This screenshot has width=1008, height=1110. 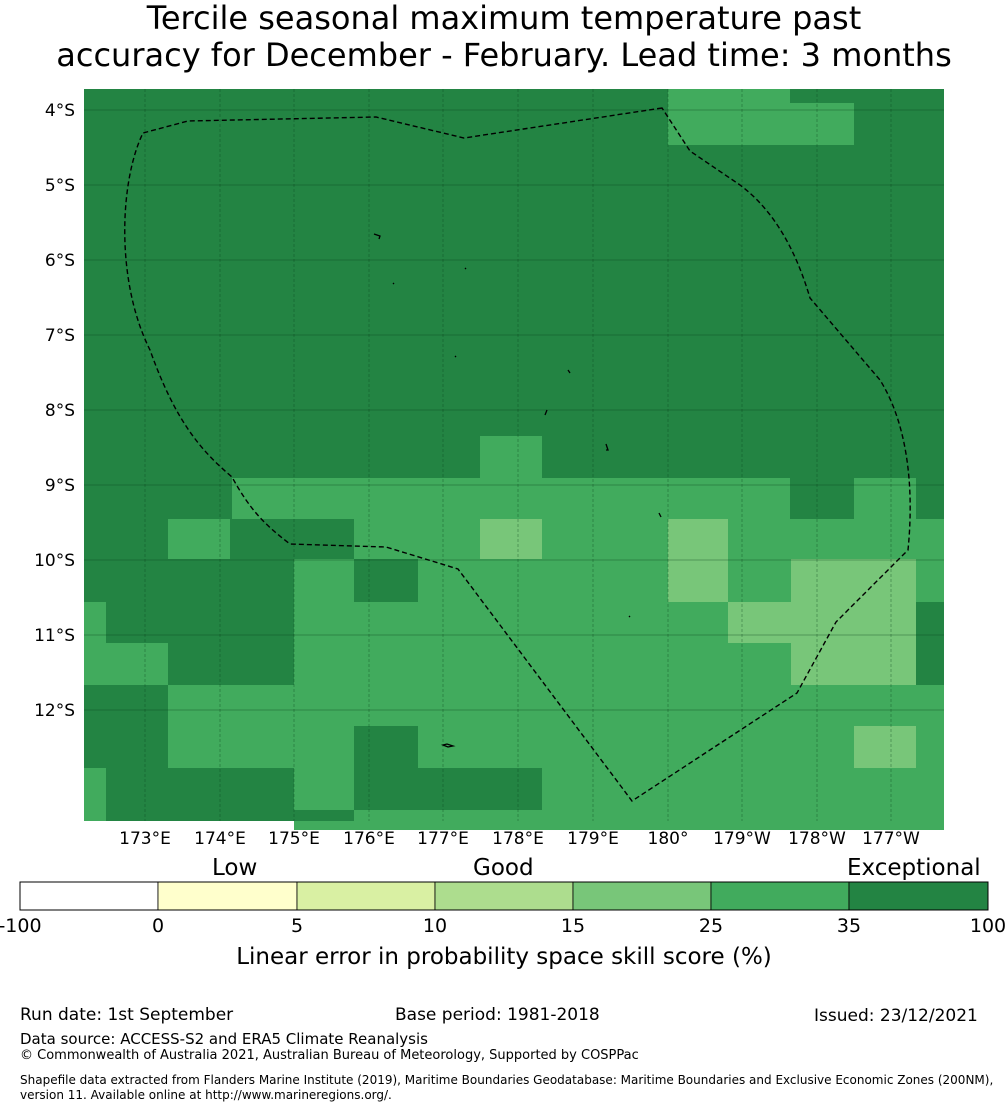 I want to click on issued-date: Issued: 23/12/2021, so click(x=896, y=1016).